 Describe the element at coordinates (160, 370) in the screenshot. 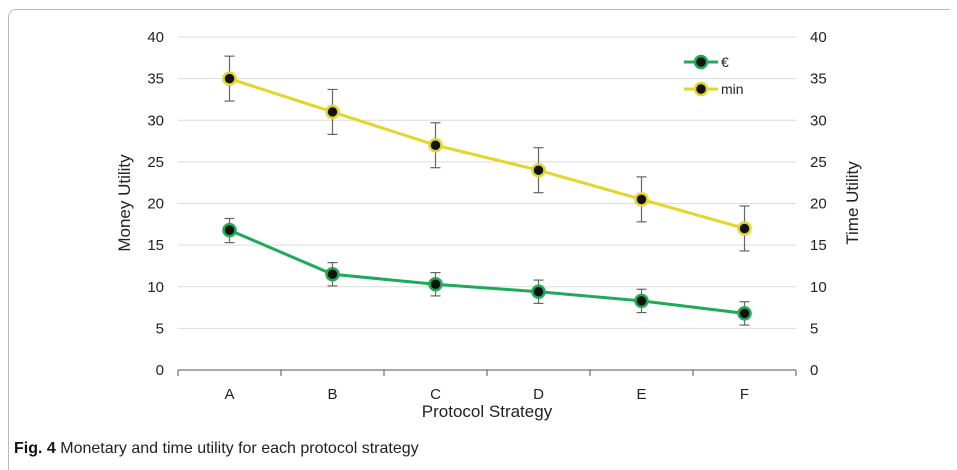

I see `y-tick-label-left: 0` at that location.